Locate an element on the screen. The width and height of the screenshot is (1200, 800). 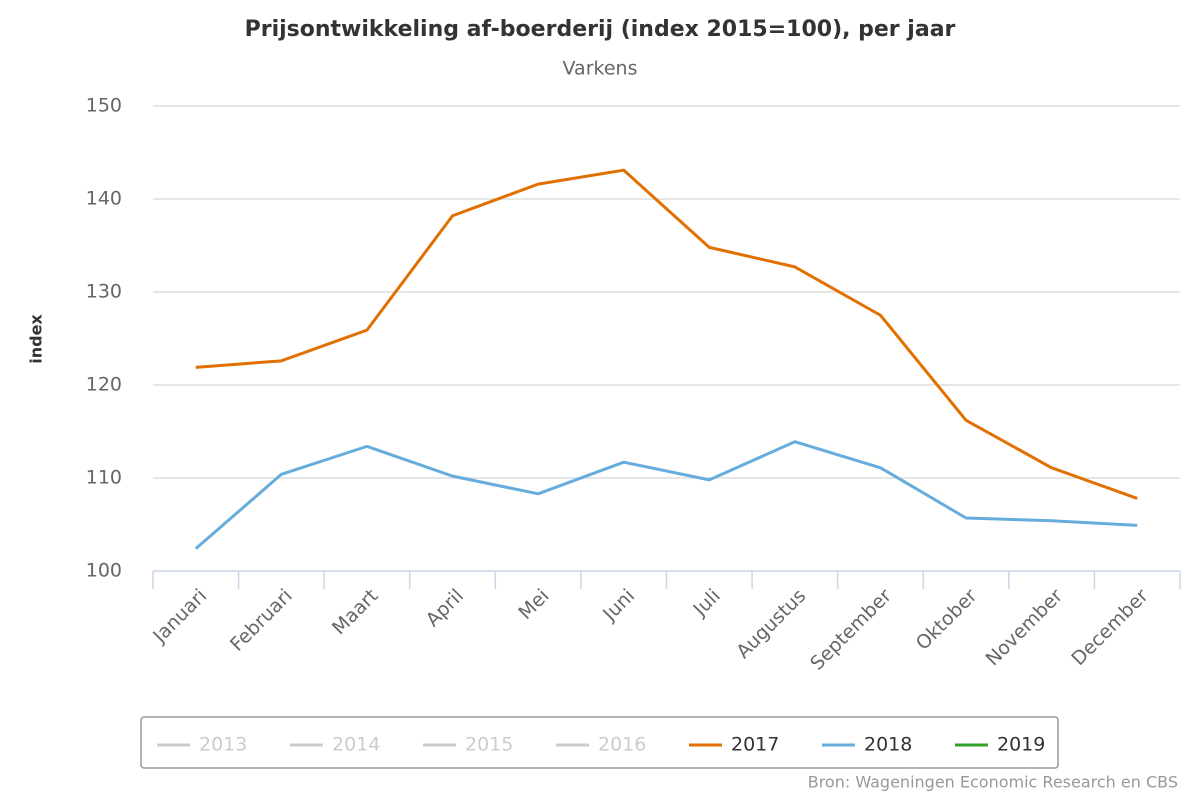
x-tick-label: Oktober is located at coordinates (947, 620).